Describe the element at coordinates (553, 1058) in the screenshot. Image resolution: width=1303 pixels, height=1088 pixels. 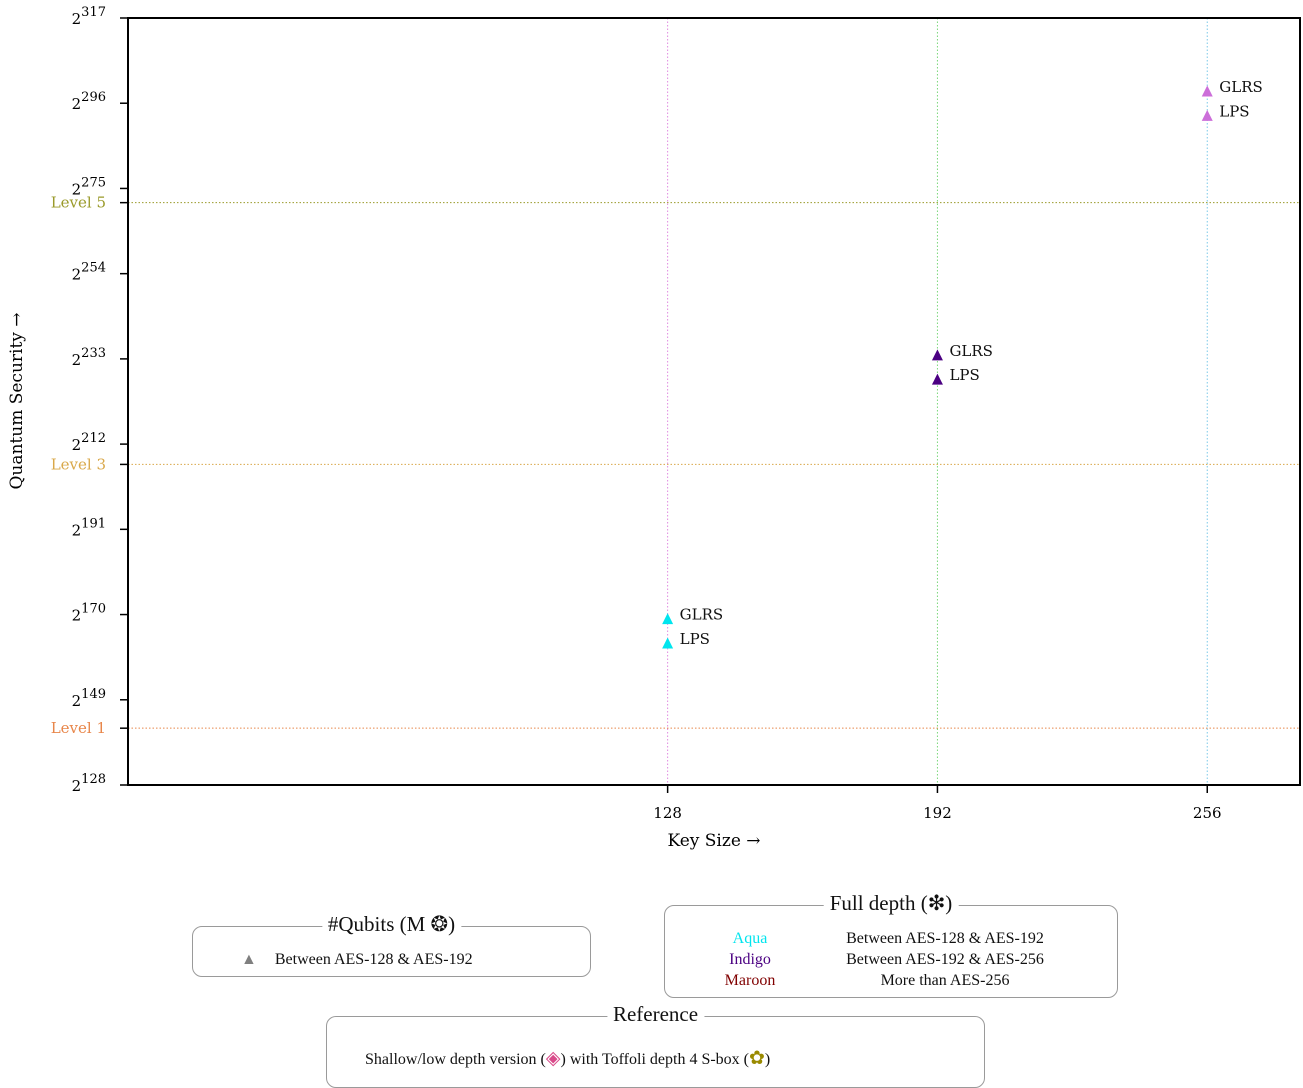
I see `diamond-icon: ◈` at that location.